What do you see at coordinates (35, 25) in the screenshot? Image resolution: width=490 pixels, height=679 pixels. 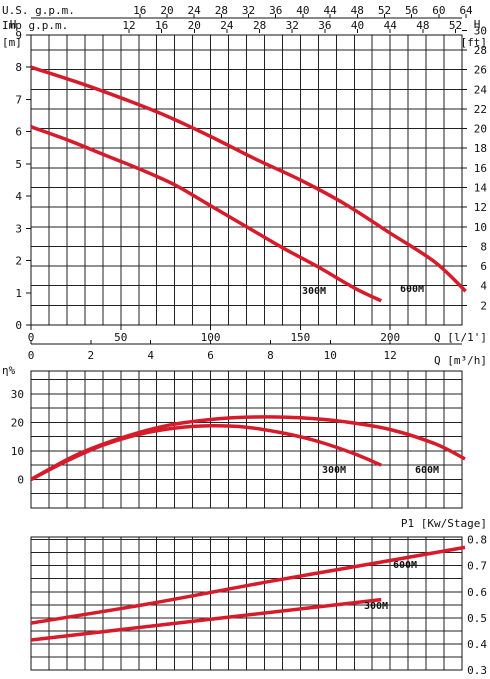 I see `imp-gpm-axis-title: Imp g.p.m.` at bounding box center [35, 25].